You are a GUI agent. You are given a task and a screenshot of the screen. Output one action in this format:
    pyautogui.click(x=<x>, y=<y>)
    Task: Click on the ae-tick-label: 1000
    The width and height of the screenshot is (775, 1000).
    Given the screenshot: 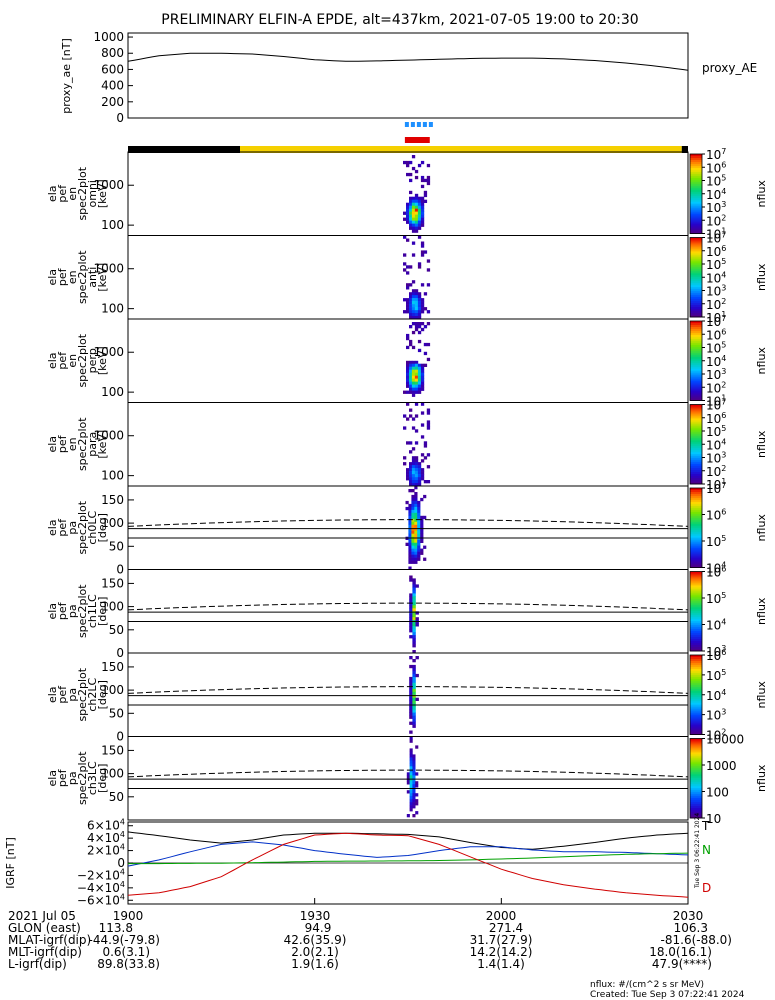 What is the action you would take?
    pyautogui.click(x=108, y=37)
    